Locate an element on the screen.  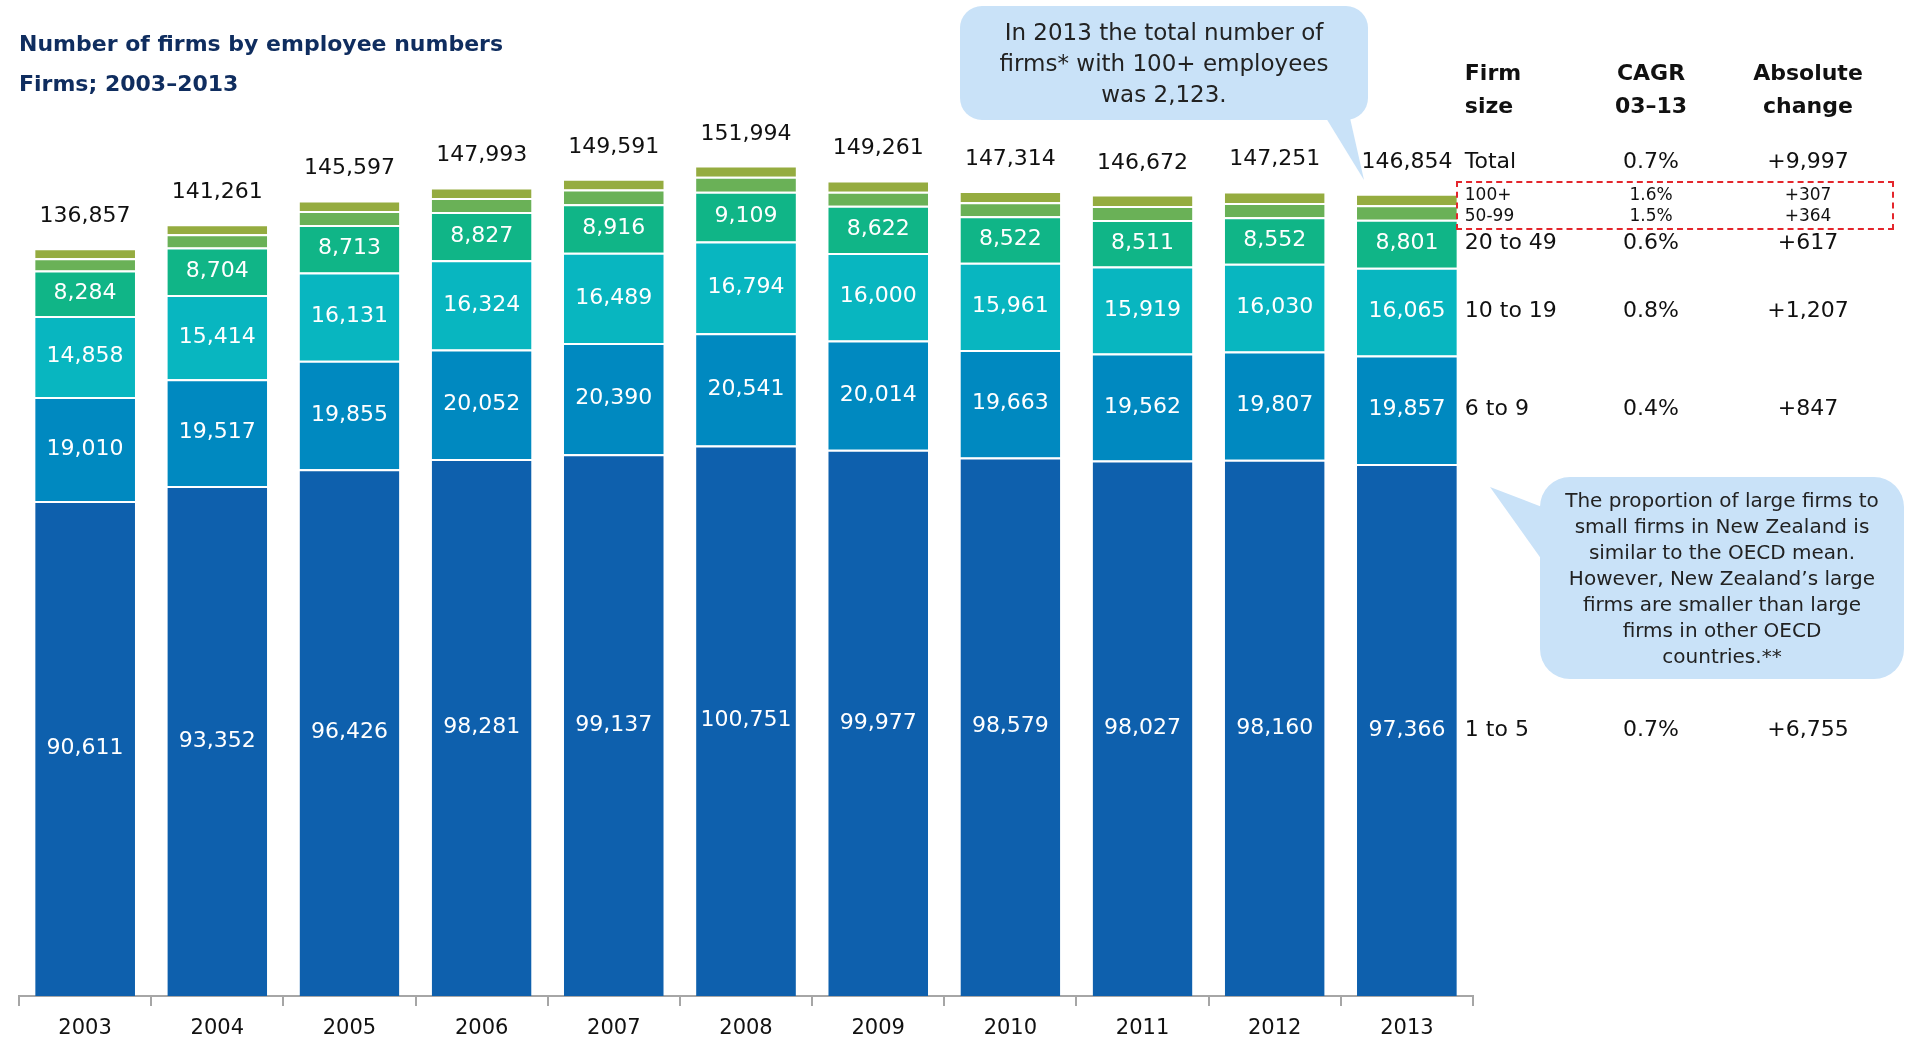
data-label: 19,855 is located at coordinates (349, 413).